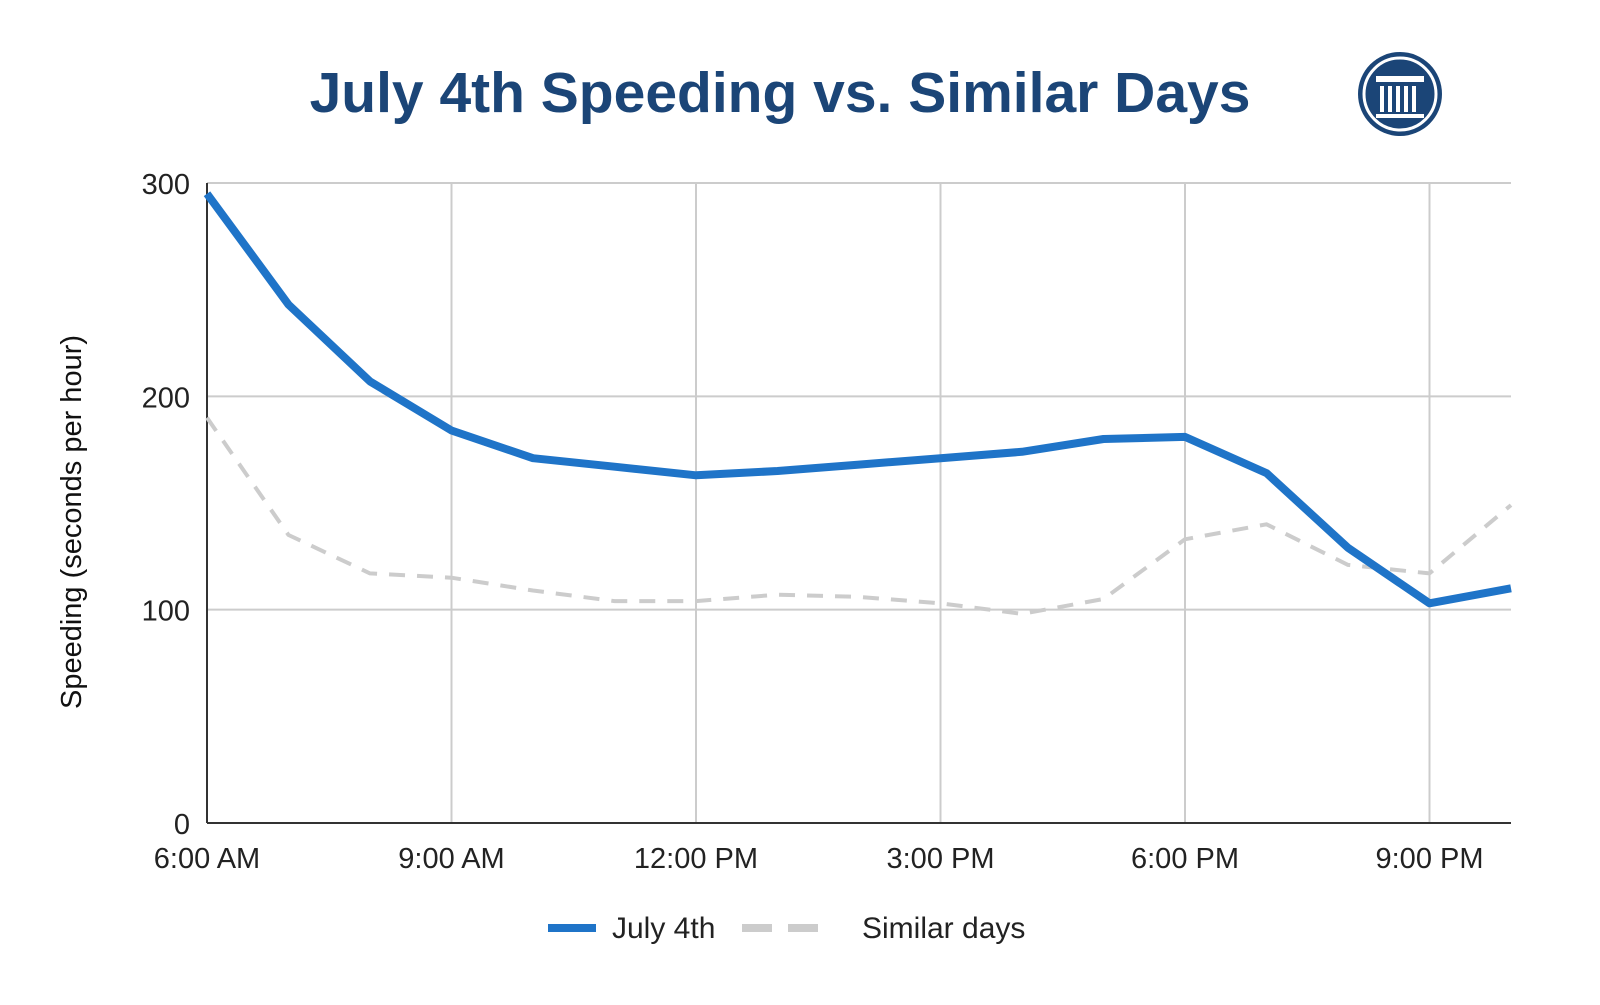 The image size is (1600, 1005). Describe the element at coordinates (72, 522) in the screenshot. I see `y-axis-title: Speeding (seconds per hour)` at that location.